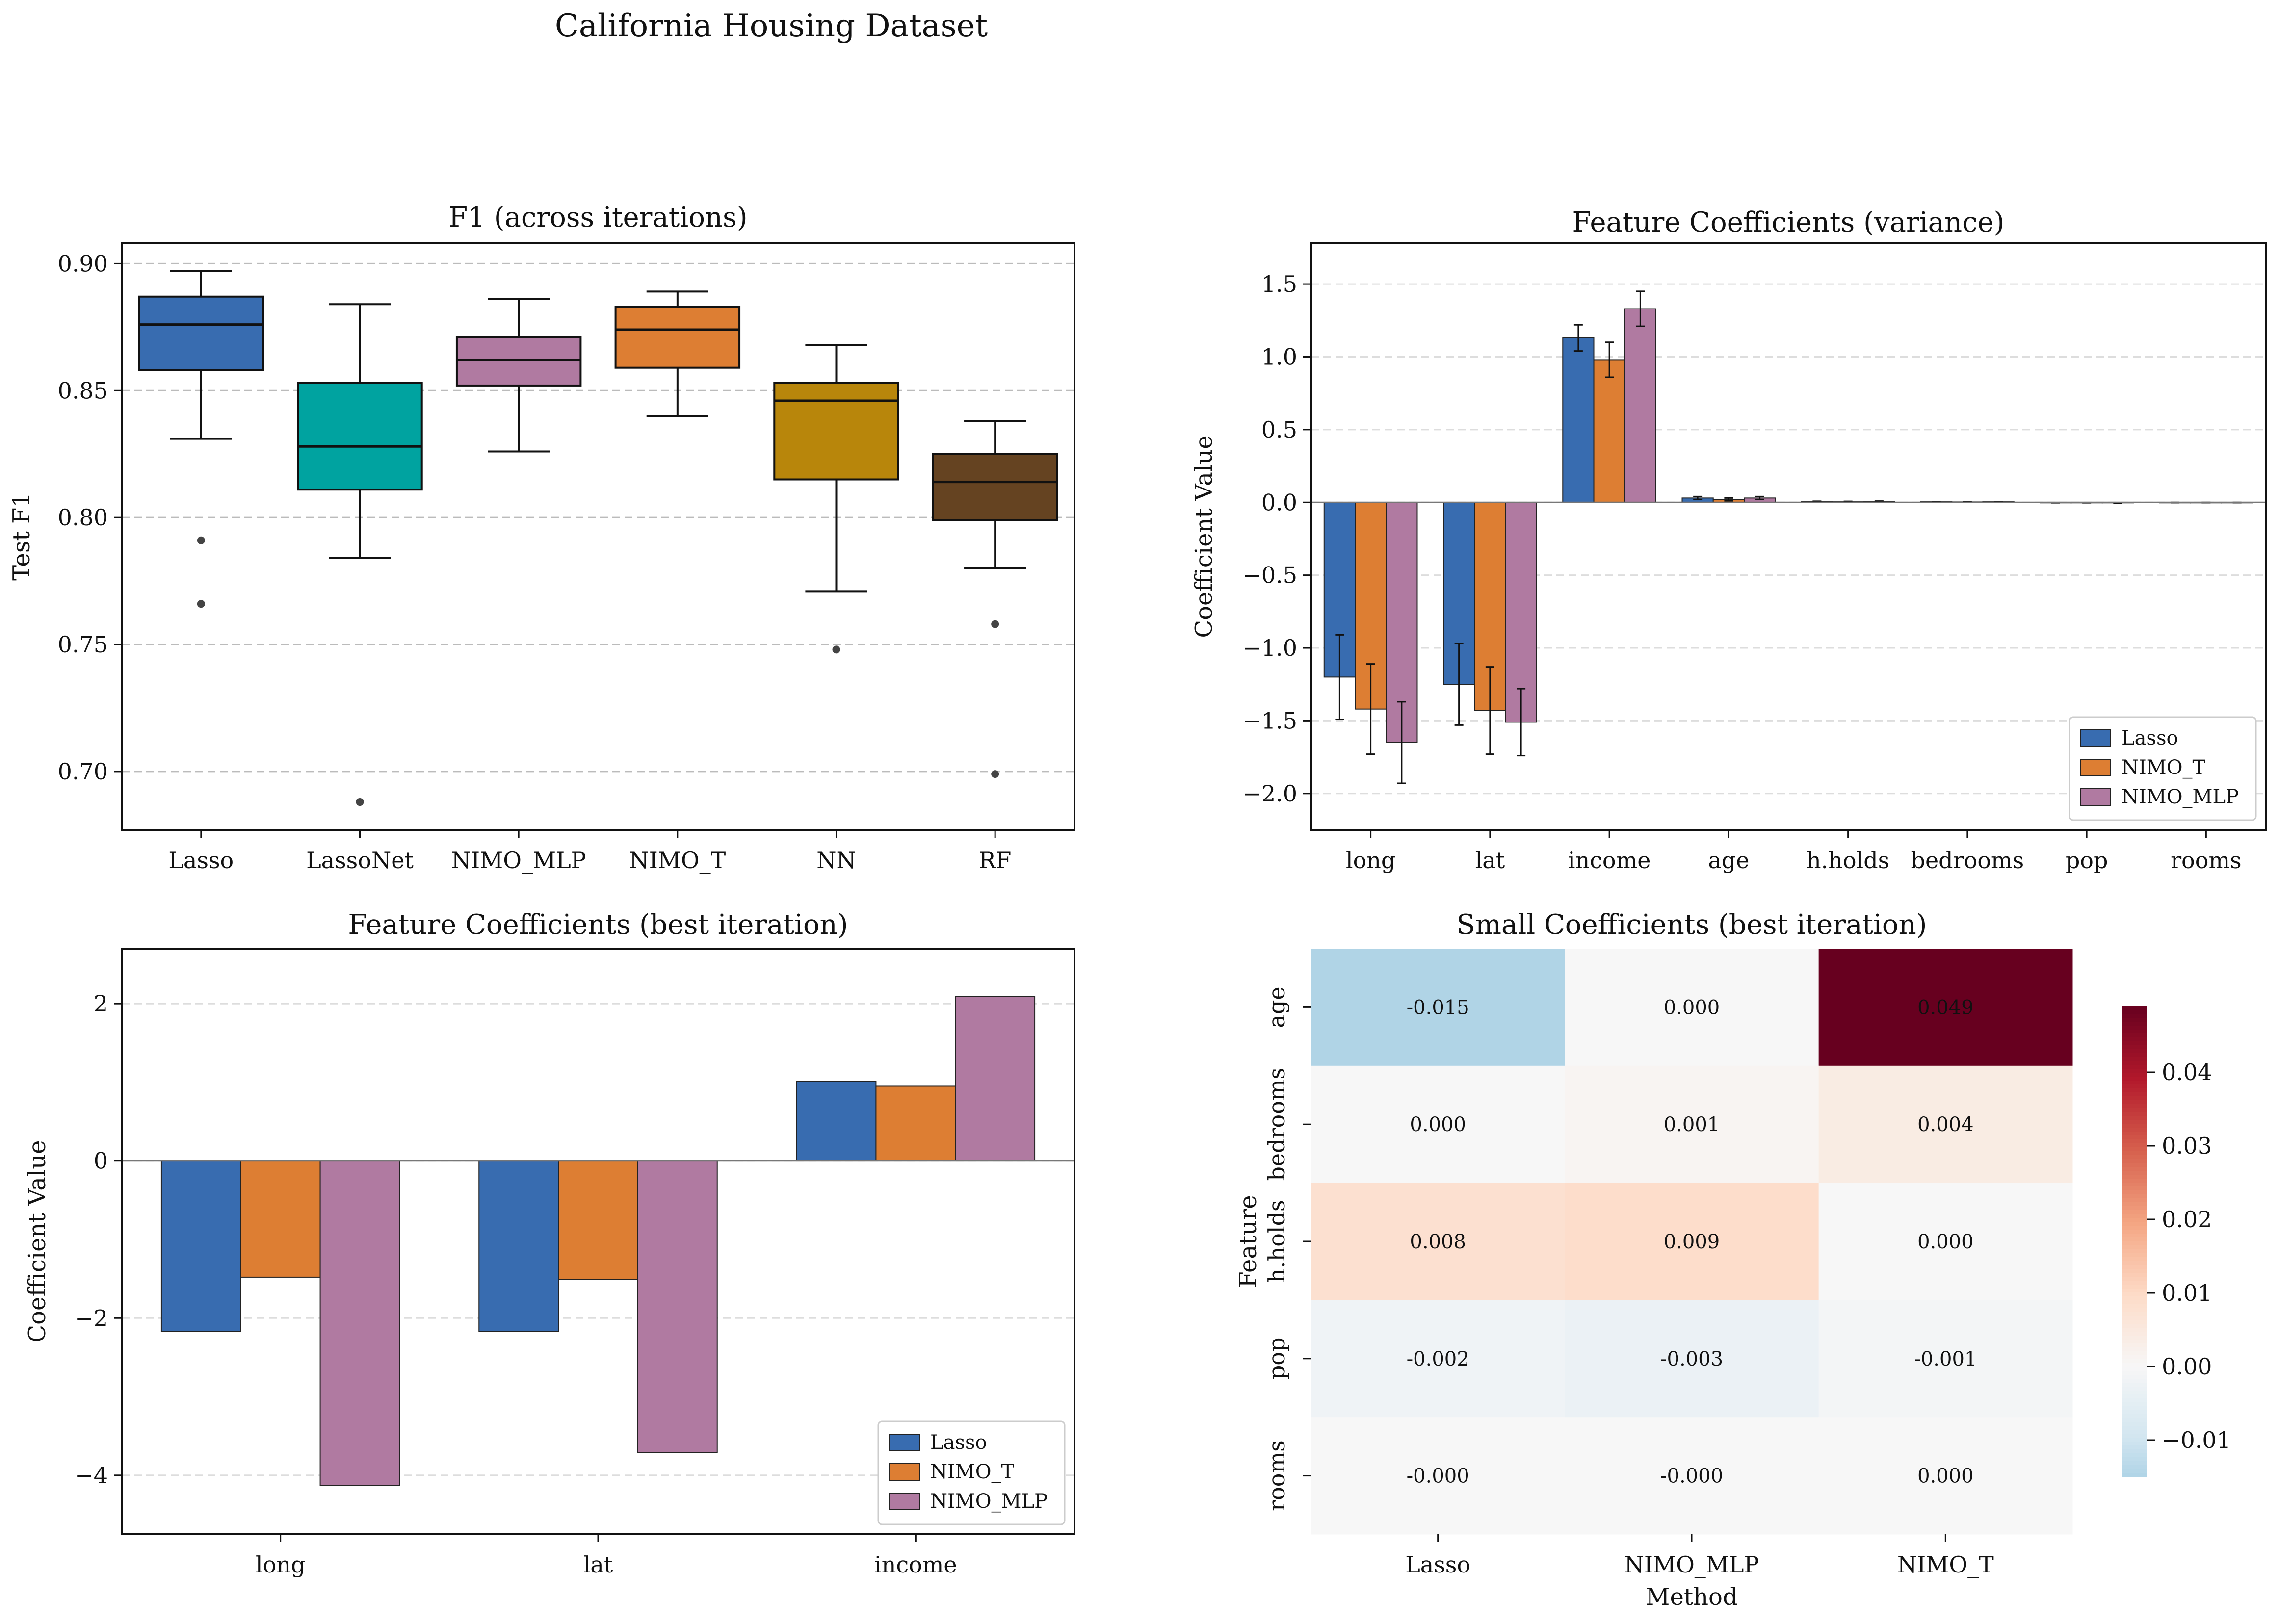 This screenshot has height=1624, width=2279. Describe the element at coordinates (996, 860) in the screenshot. I see `x-tick-label: RF` at that location.